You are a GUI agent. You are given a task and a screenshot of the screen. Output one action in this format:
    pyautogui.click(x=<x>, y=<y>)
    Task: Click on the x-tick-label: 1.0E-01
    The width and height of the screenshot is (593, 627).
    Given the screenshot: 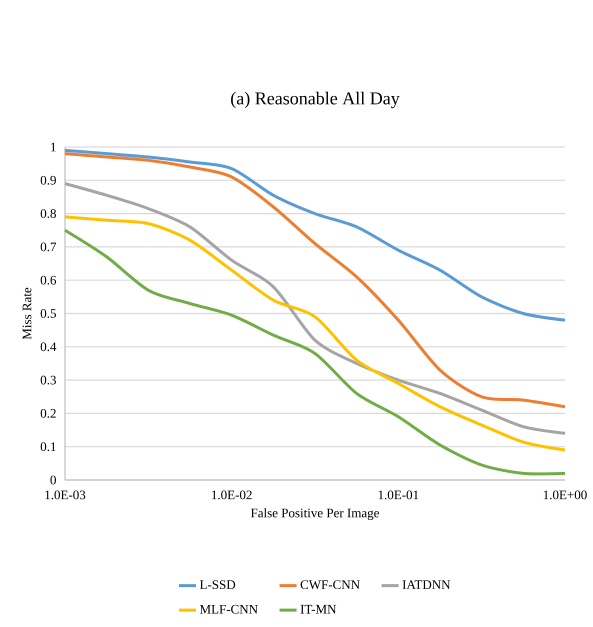 What is the action you would take?
    pyautogui.click(x=398, y=495)
    